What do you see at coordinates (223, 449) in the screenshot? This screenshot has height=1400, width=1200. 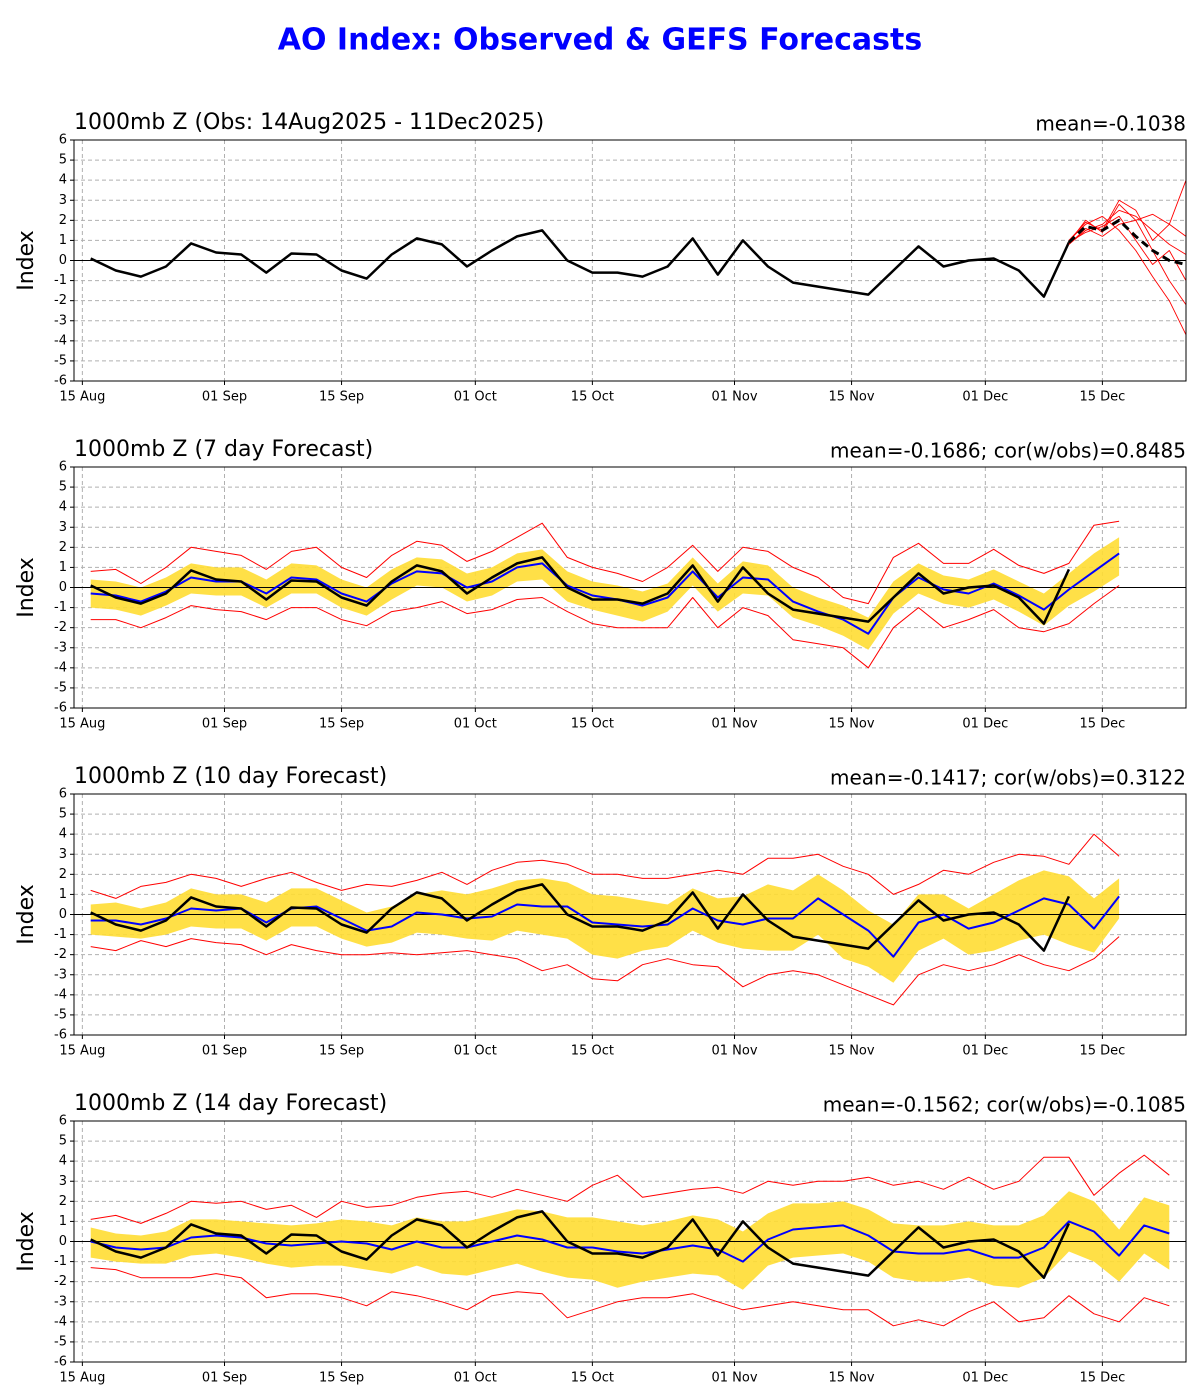 I see `panel-title: 1000mb Z (7 day Forecast)` at bounding box center [223, 449].